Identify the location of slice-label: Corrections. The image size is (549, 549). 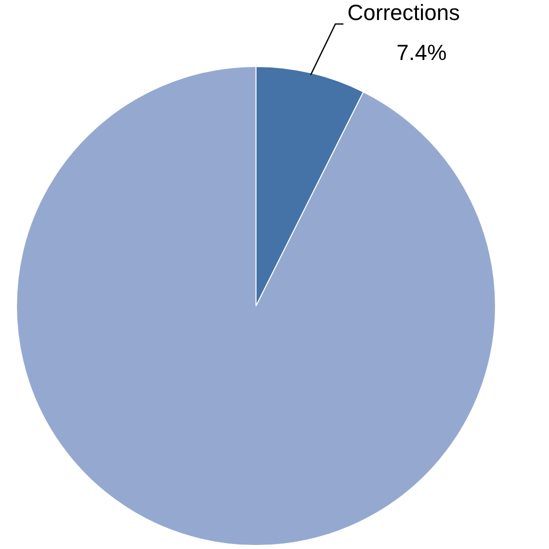
(403, 13).